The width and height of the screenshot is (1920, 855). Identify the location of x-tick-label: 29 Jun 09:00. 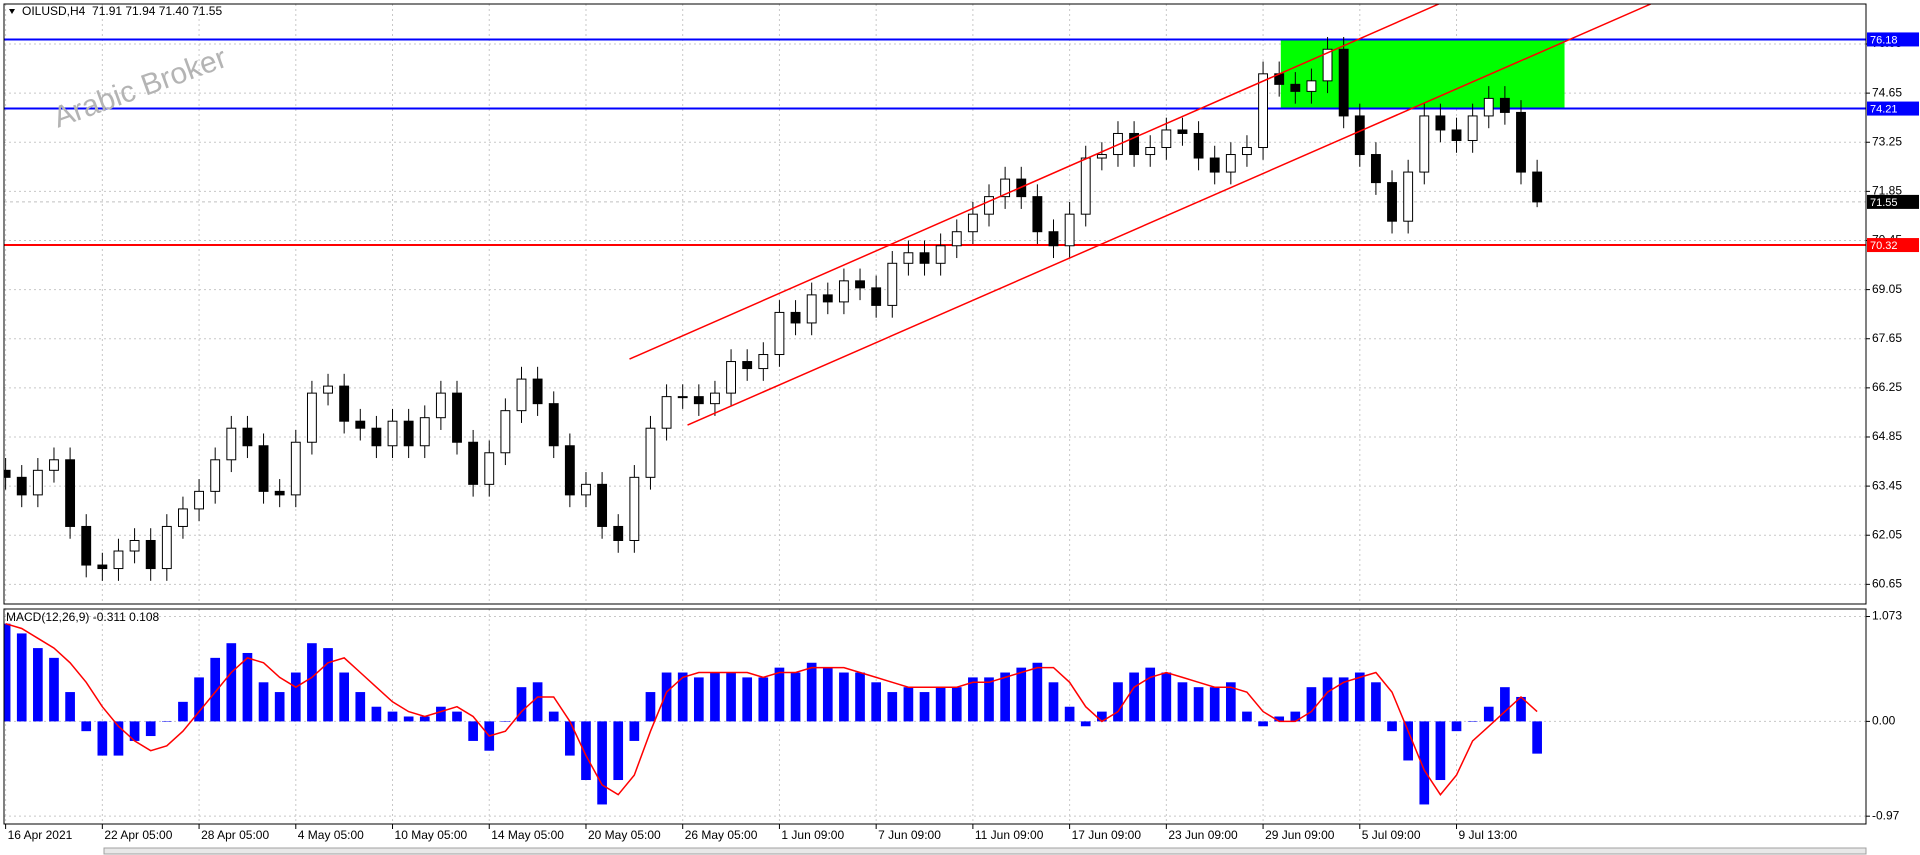
(1300, 835).